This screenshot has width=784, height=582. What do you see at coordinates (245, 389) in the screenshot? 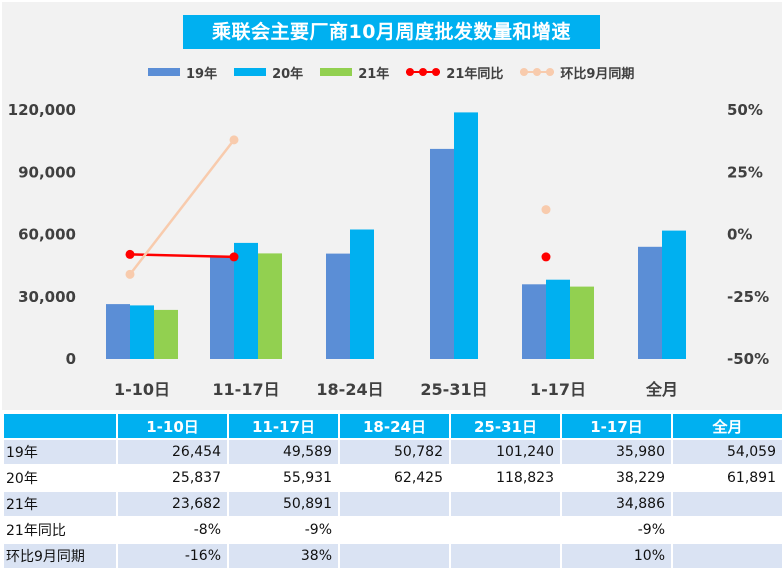
I see `x-tick-label: 11-17日` at bounding box center [245, 389].